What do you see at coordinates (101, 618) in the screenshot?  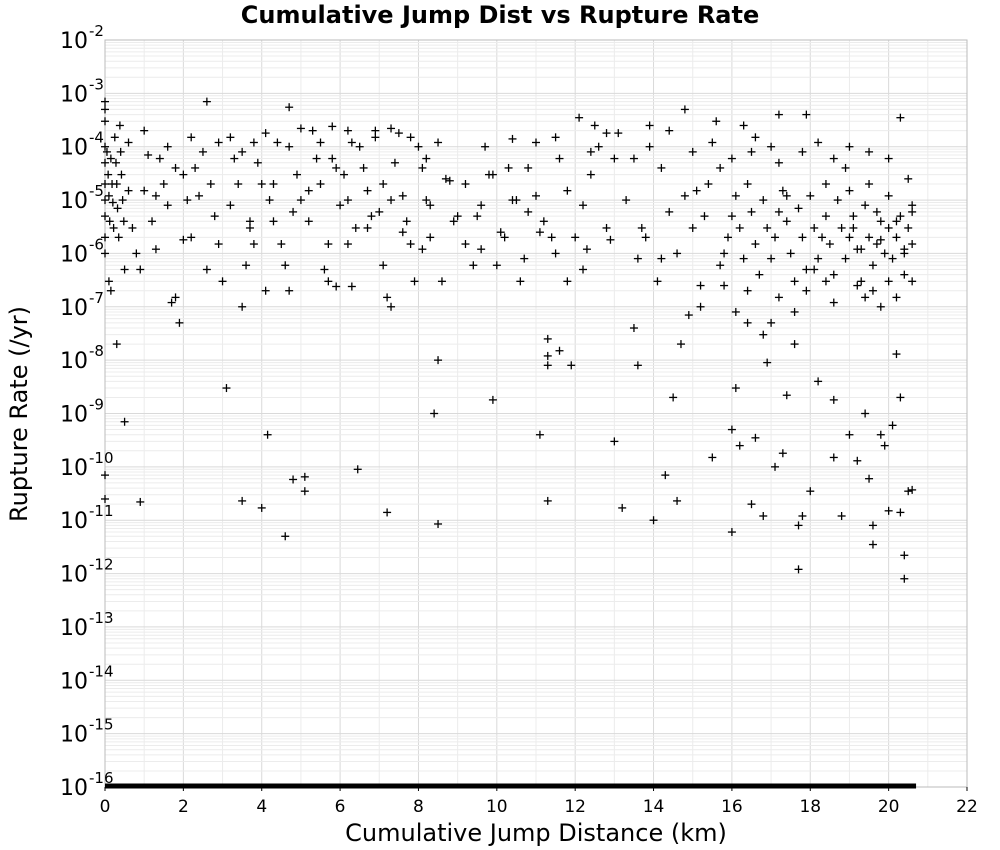 I see `y-tick-exponent: -13` at bounding box center [101, 618].